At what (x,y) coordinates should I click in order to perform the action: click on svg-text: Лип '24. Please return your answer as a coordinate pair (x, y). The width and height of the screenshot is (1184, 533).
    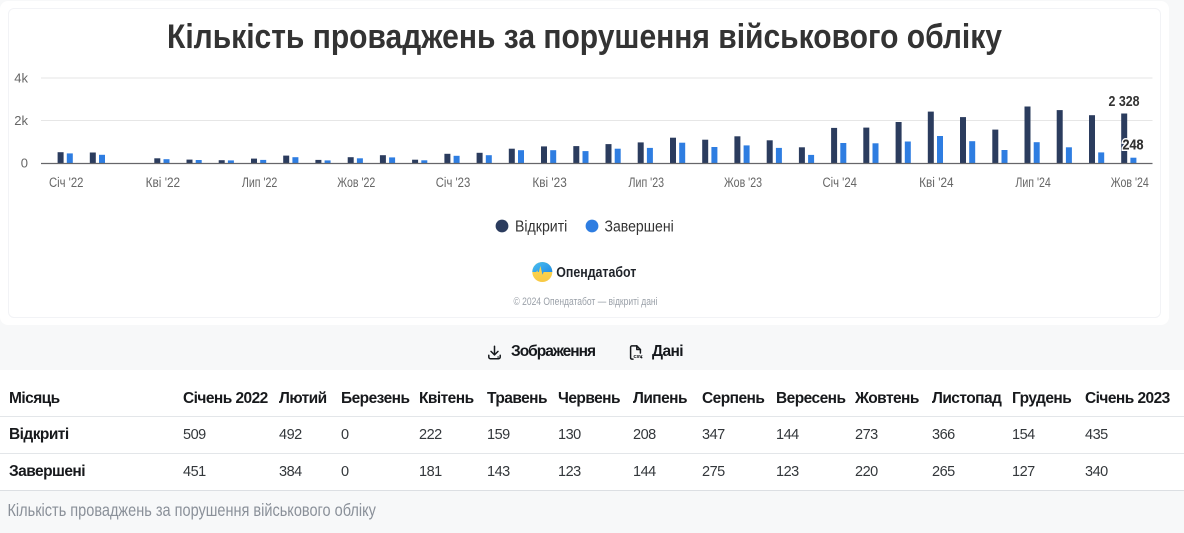
    Looking at the image, I should click on (1033, 182).